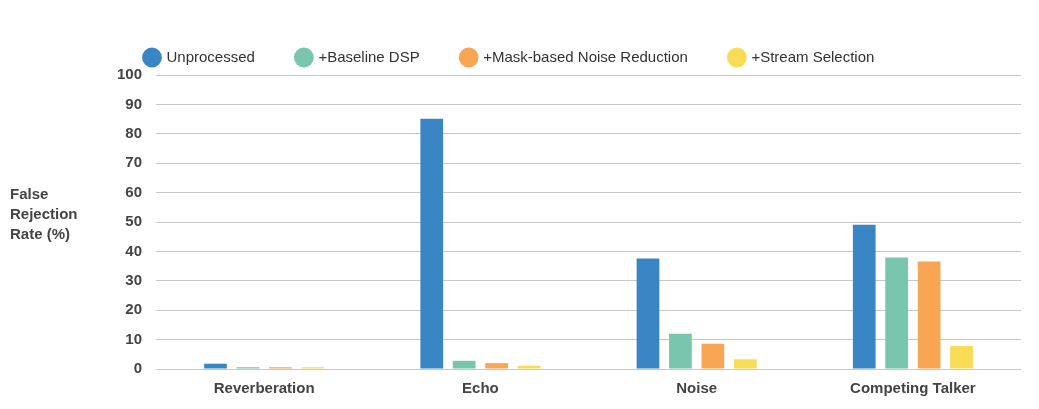 The image size is (1039, 409). What do you see at coordinates (138, 368) in the screenshot?
I see `y-tick-label: 0` at bounding box center [138, 368].